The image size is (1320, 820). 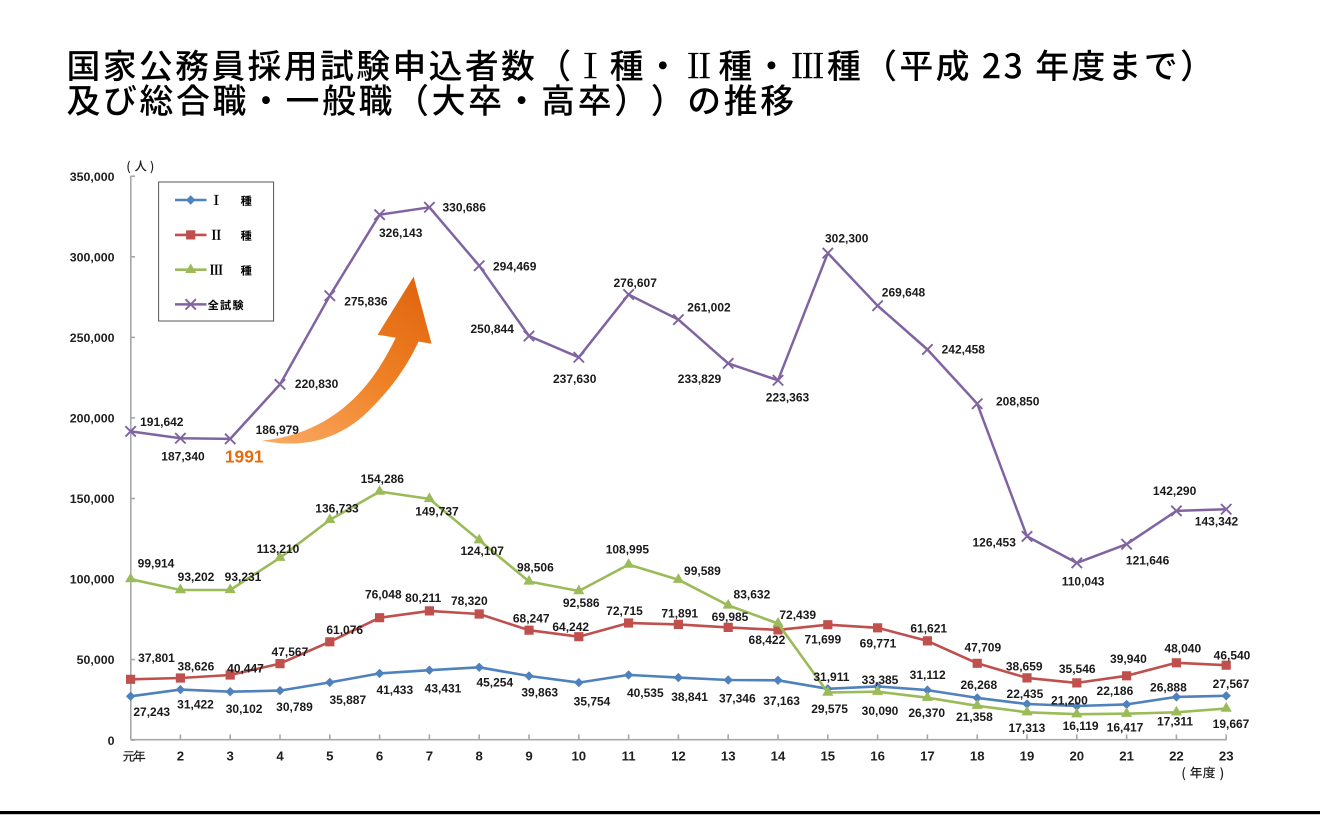 I want to click on svg-text: 5, so click(x=329, y=756).